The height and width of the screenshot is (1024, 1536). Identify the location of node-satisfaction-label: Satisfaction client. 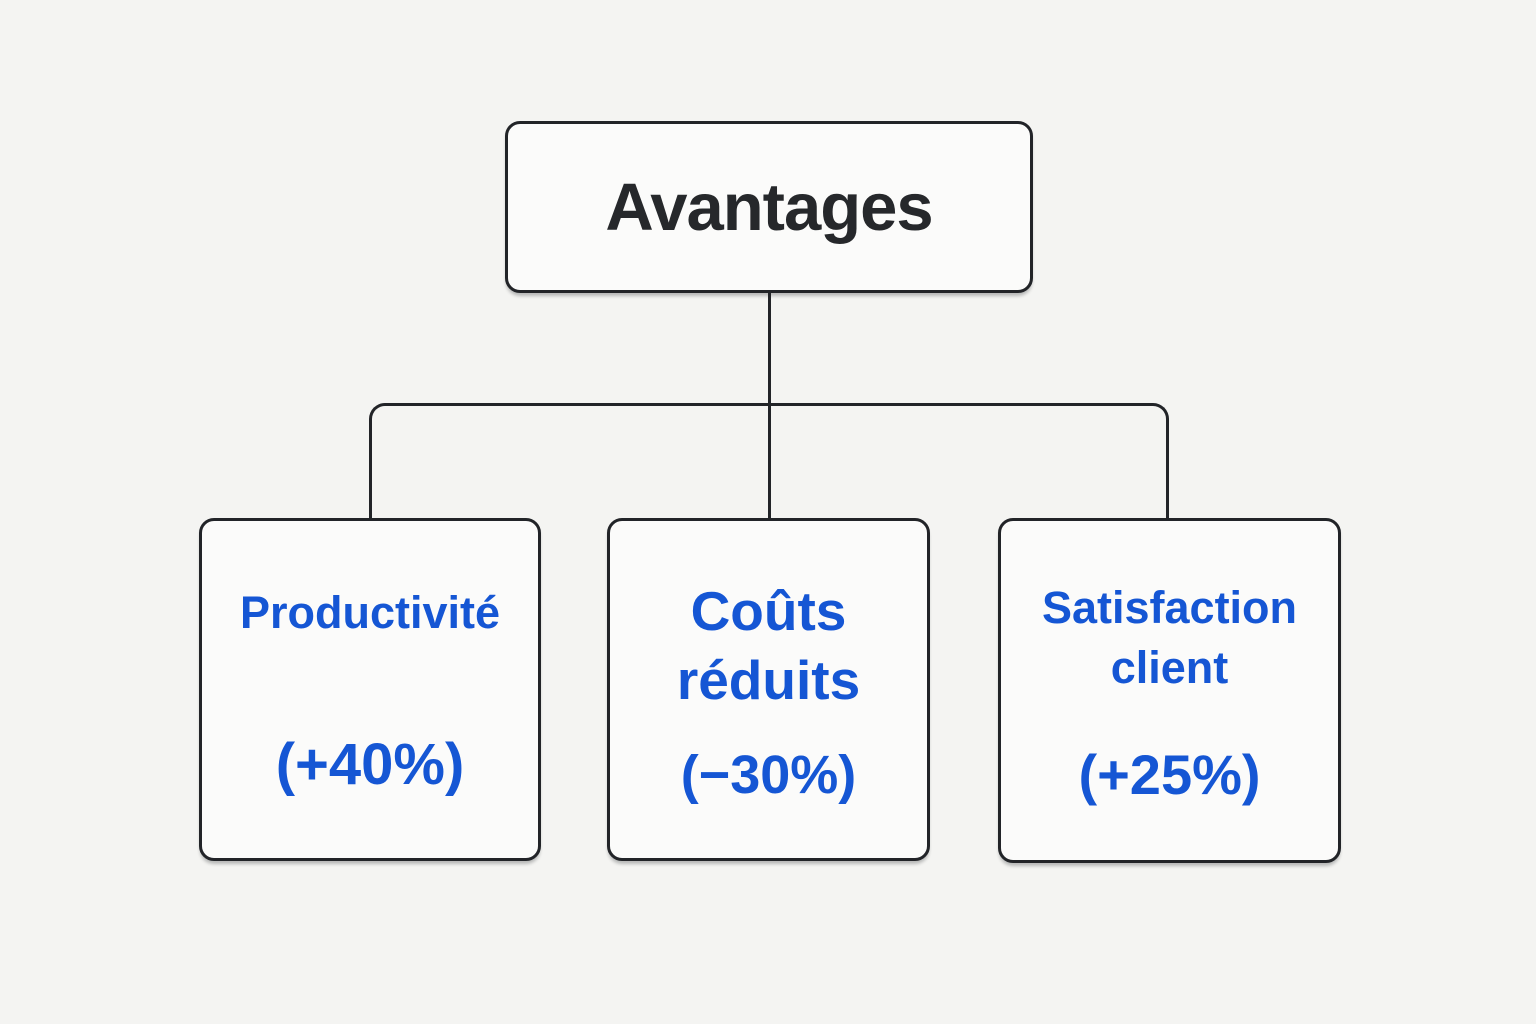
(1169, 637).